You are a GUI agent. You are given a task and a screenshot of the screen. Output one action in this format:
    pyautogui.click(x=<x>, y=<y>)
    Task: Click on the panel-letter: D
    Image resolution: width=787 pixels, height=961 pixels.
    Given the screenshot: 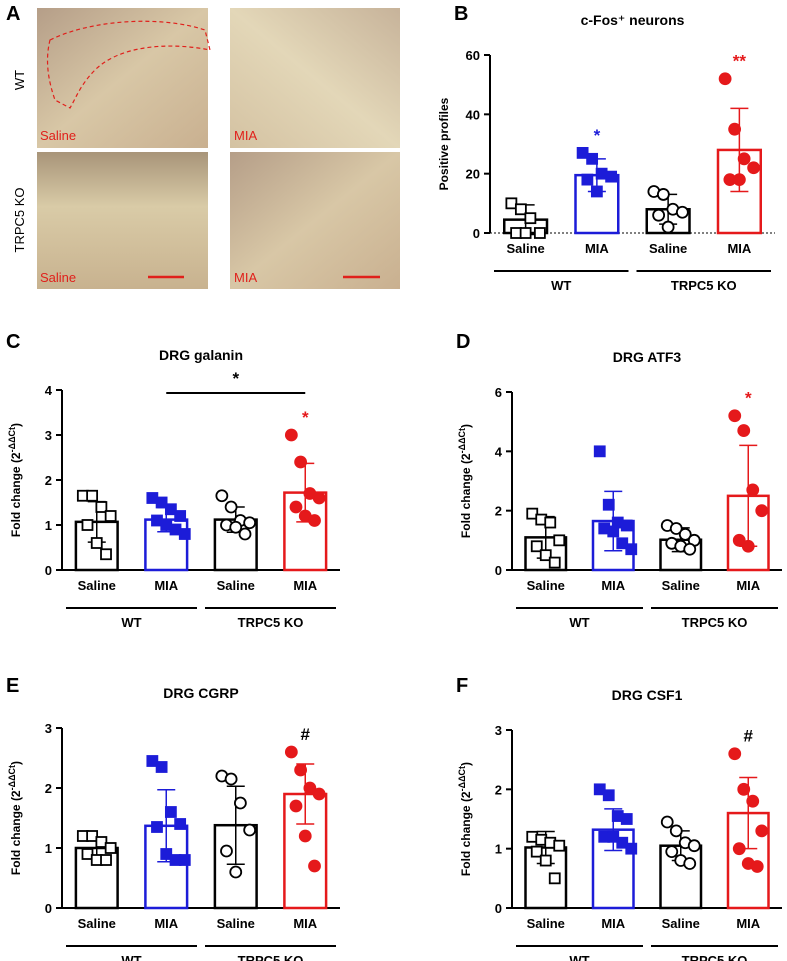 What is the action you would take?
    pyautogui.click(x=463, y=342)
    